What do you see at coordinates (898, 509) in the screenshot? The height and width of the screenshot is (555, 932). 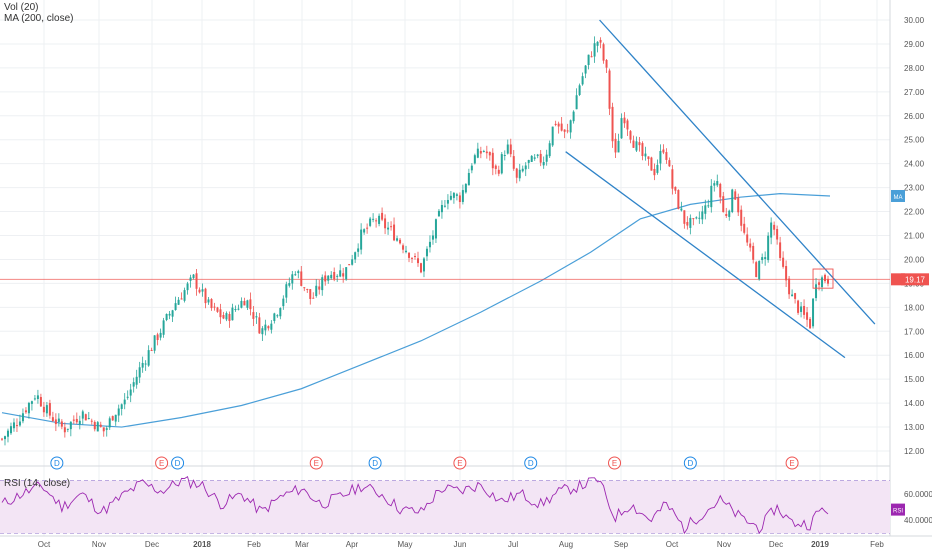 I see `rsi-axis-tag` at bounding box center [898, 509].